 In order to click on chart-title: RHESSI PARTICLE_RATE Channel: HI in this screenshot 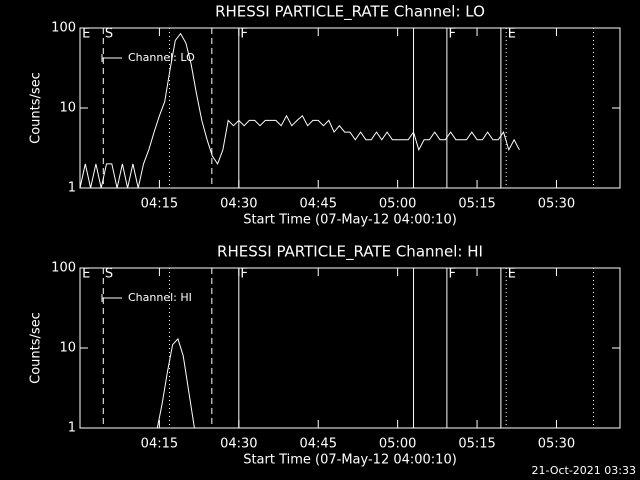, I will do `click(350, 252)`.